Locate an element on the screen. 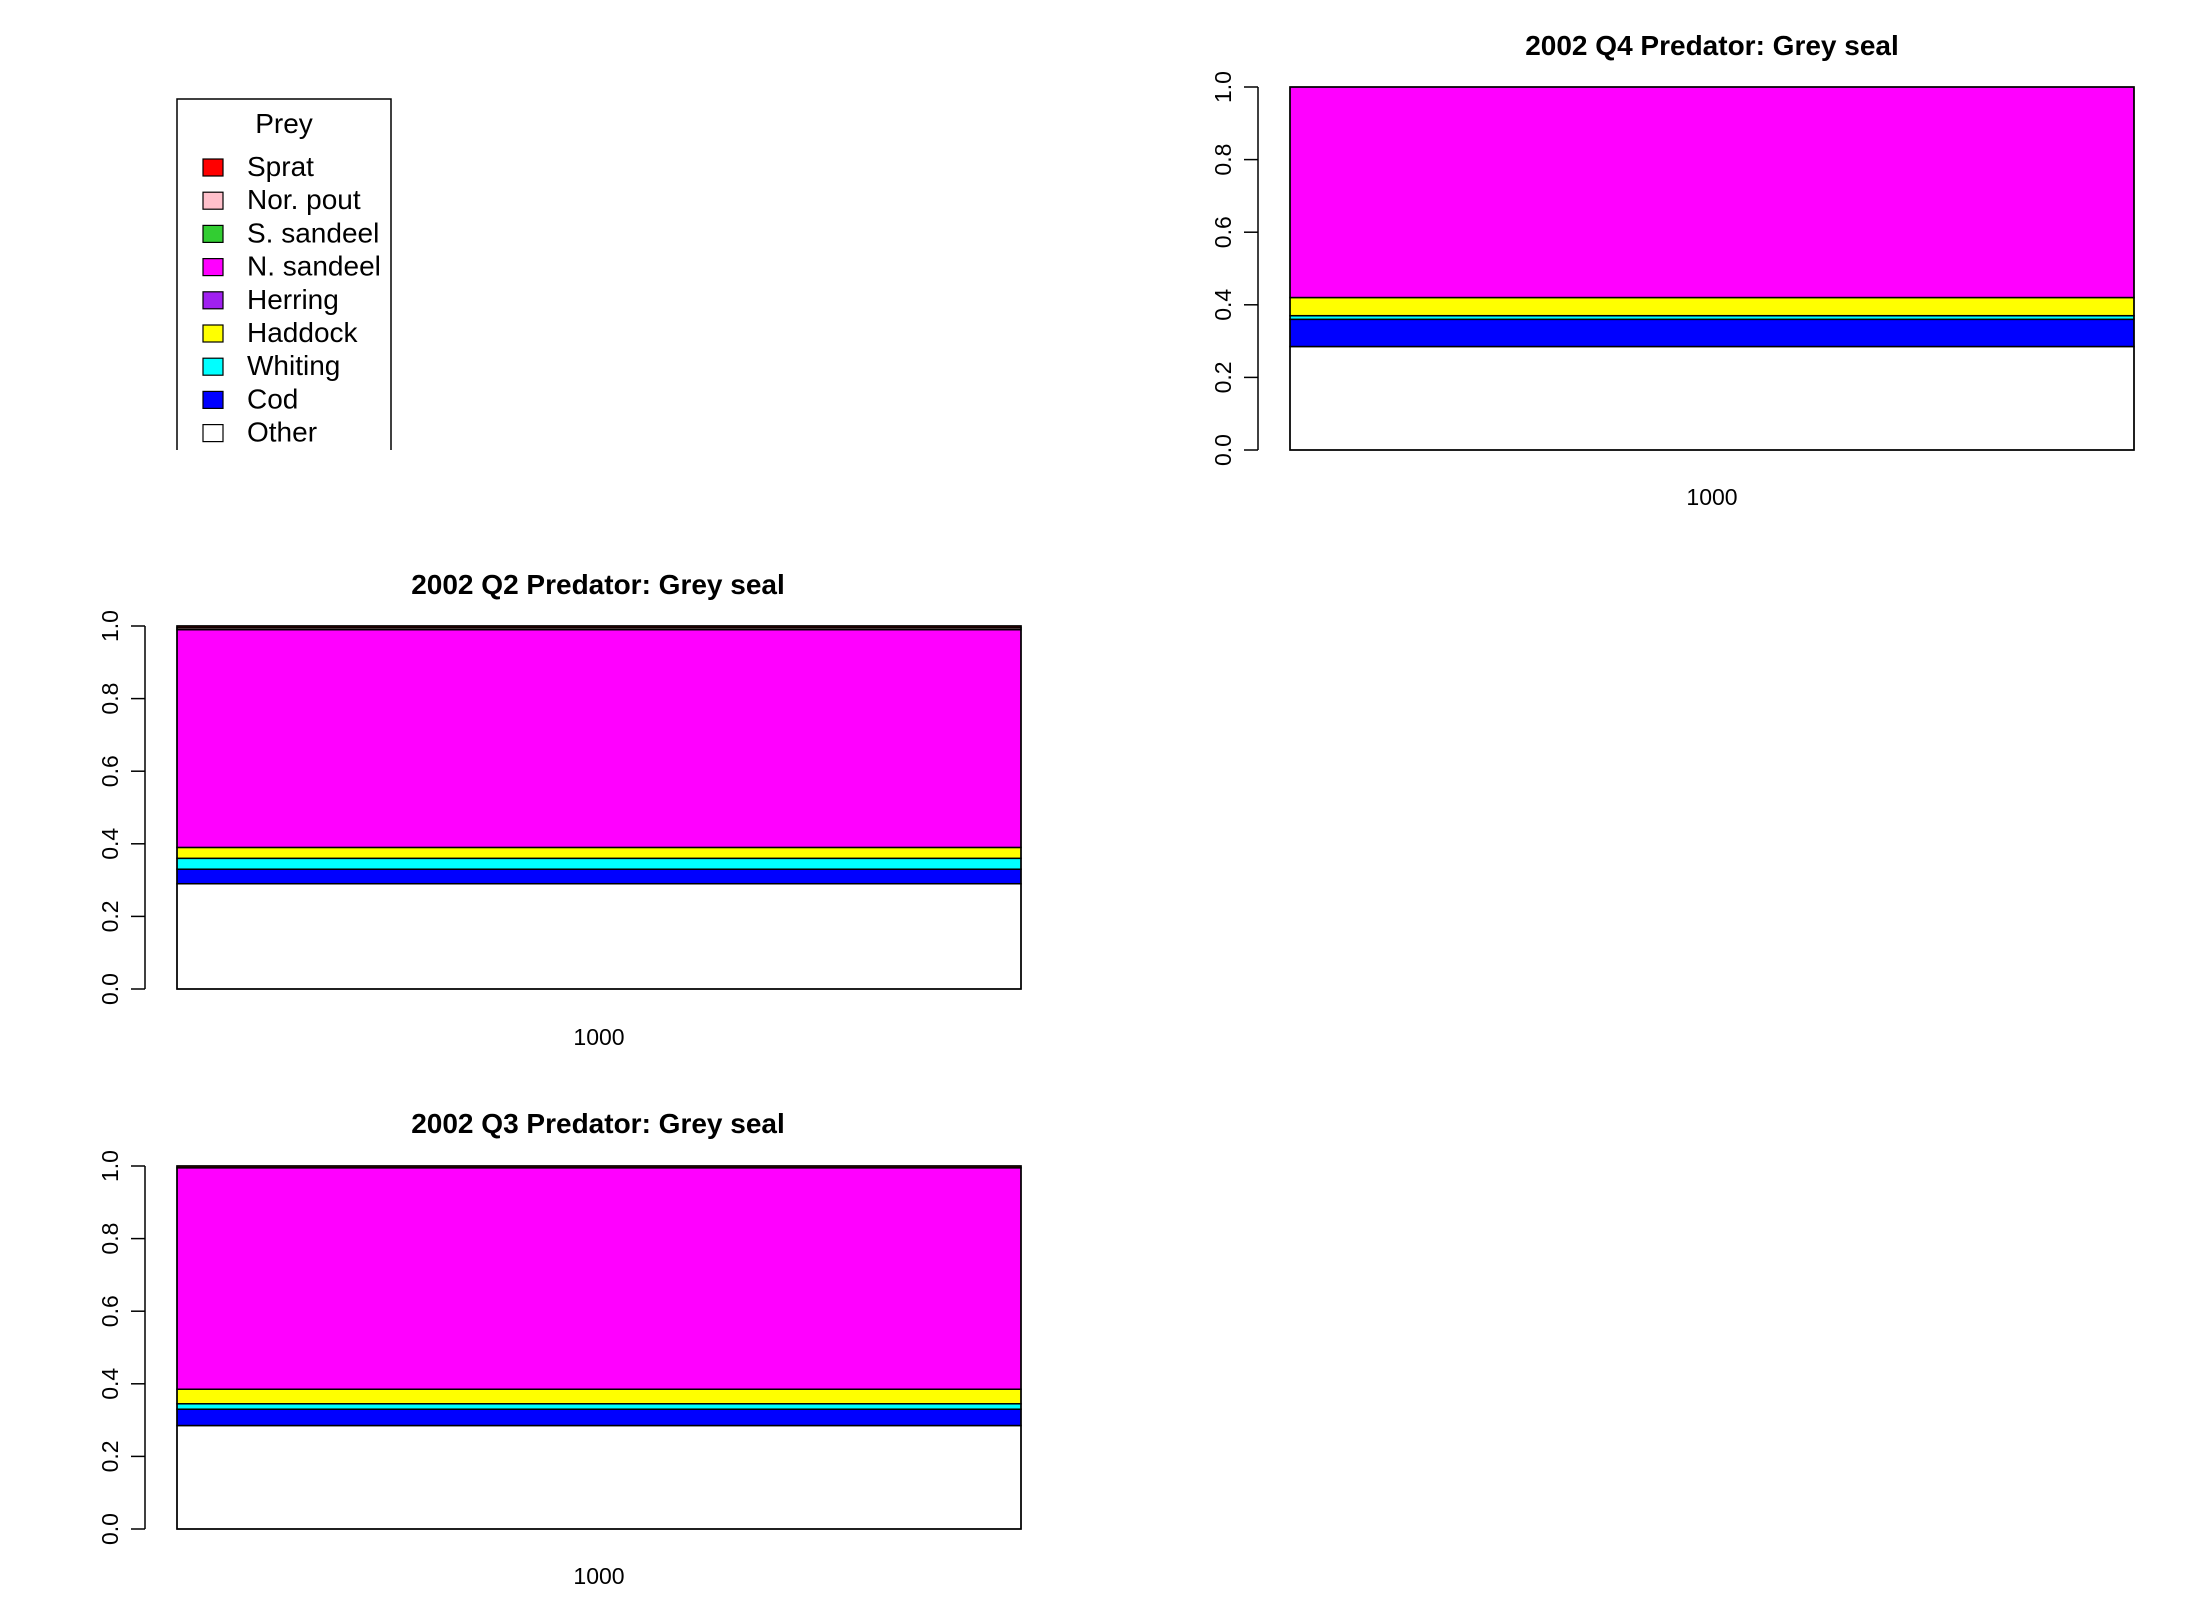  legend-label: Nor. pout is located at coordinates (304, 199).